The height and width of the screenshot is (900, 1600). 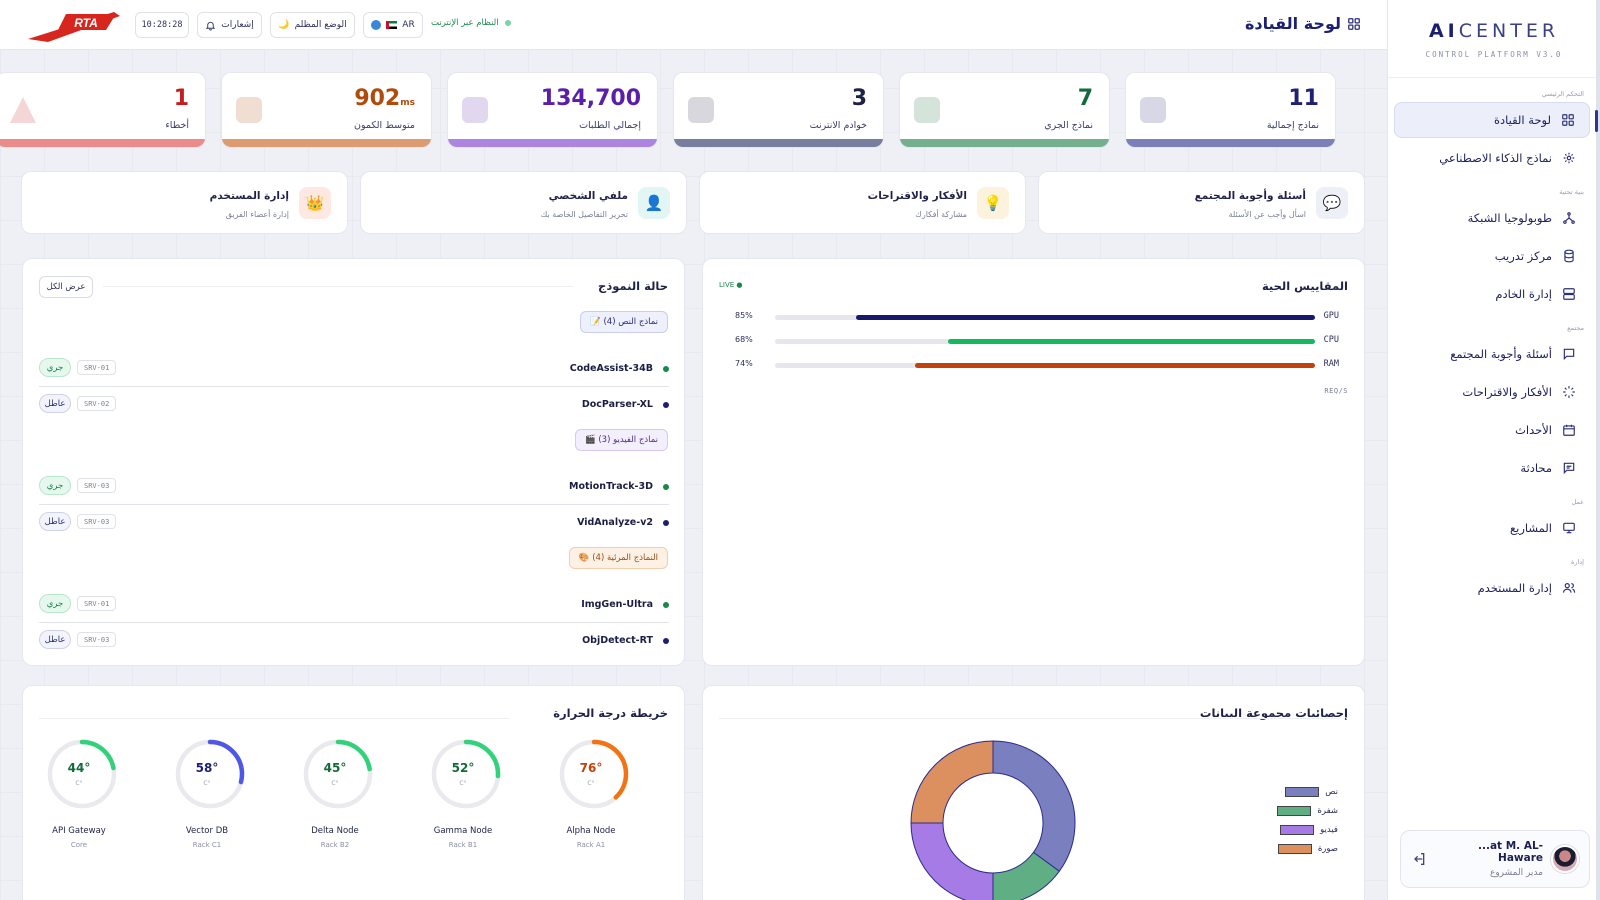 What do you see at coordinates (354, 405) in the screenshot?
I see `model-row: DocParser-XL SRV-02 عاطل` at bounding box center [354, 405].